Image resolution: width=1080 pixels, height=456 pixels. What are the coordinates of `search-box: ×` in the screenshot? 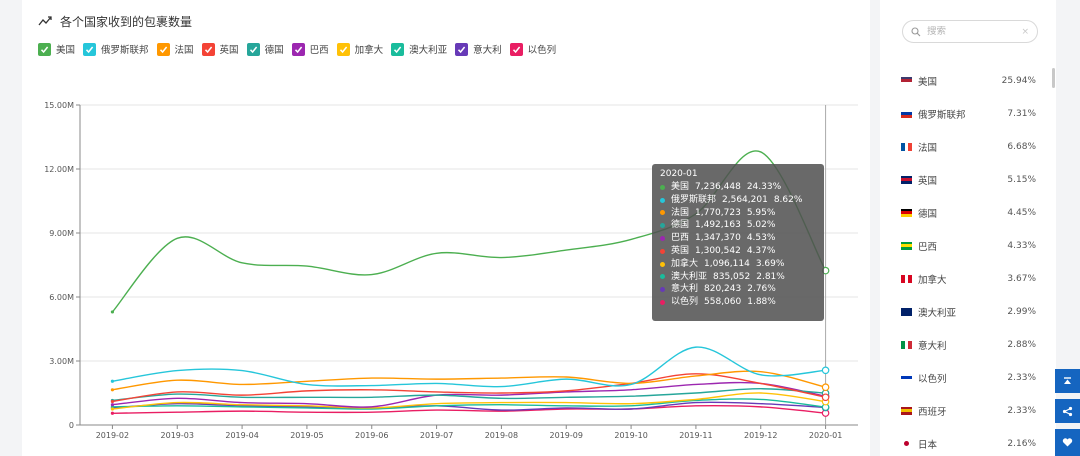 It's located at (970, 31).